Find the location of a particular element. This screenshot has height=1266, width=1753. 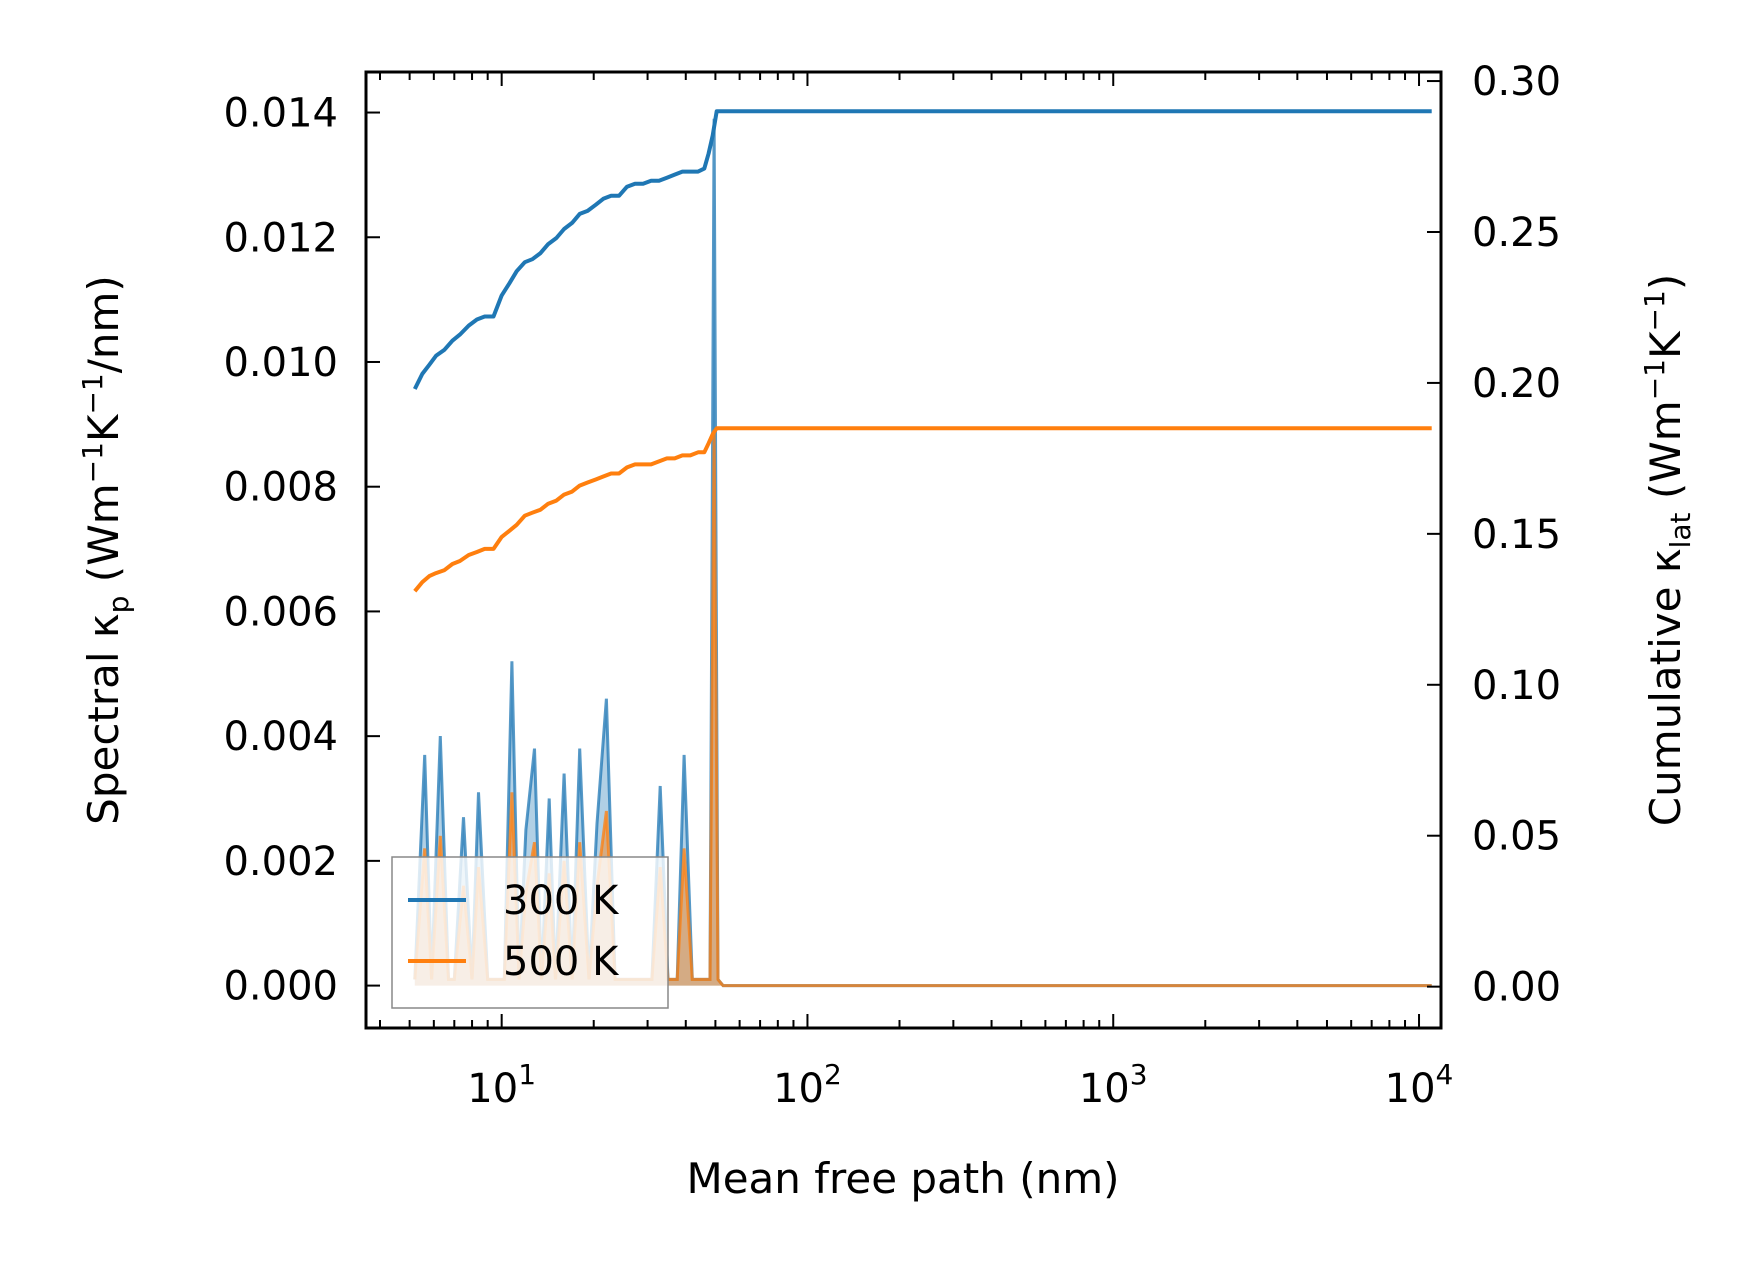

y-right-tick-label: 0.30 is located at coordinates (1516, 82).